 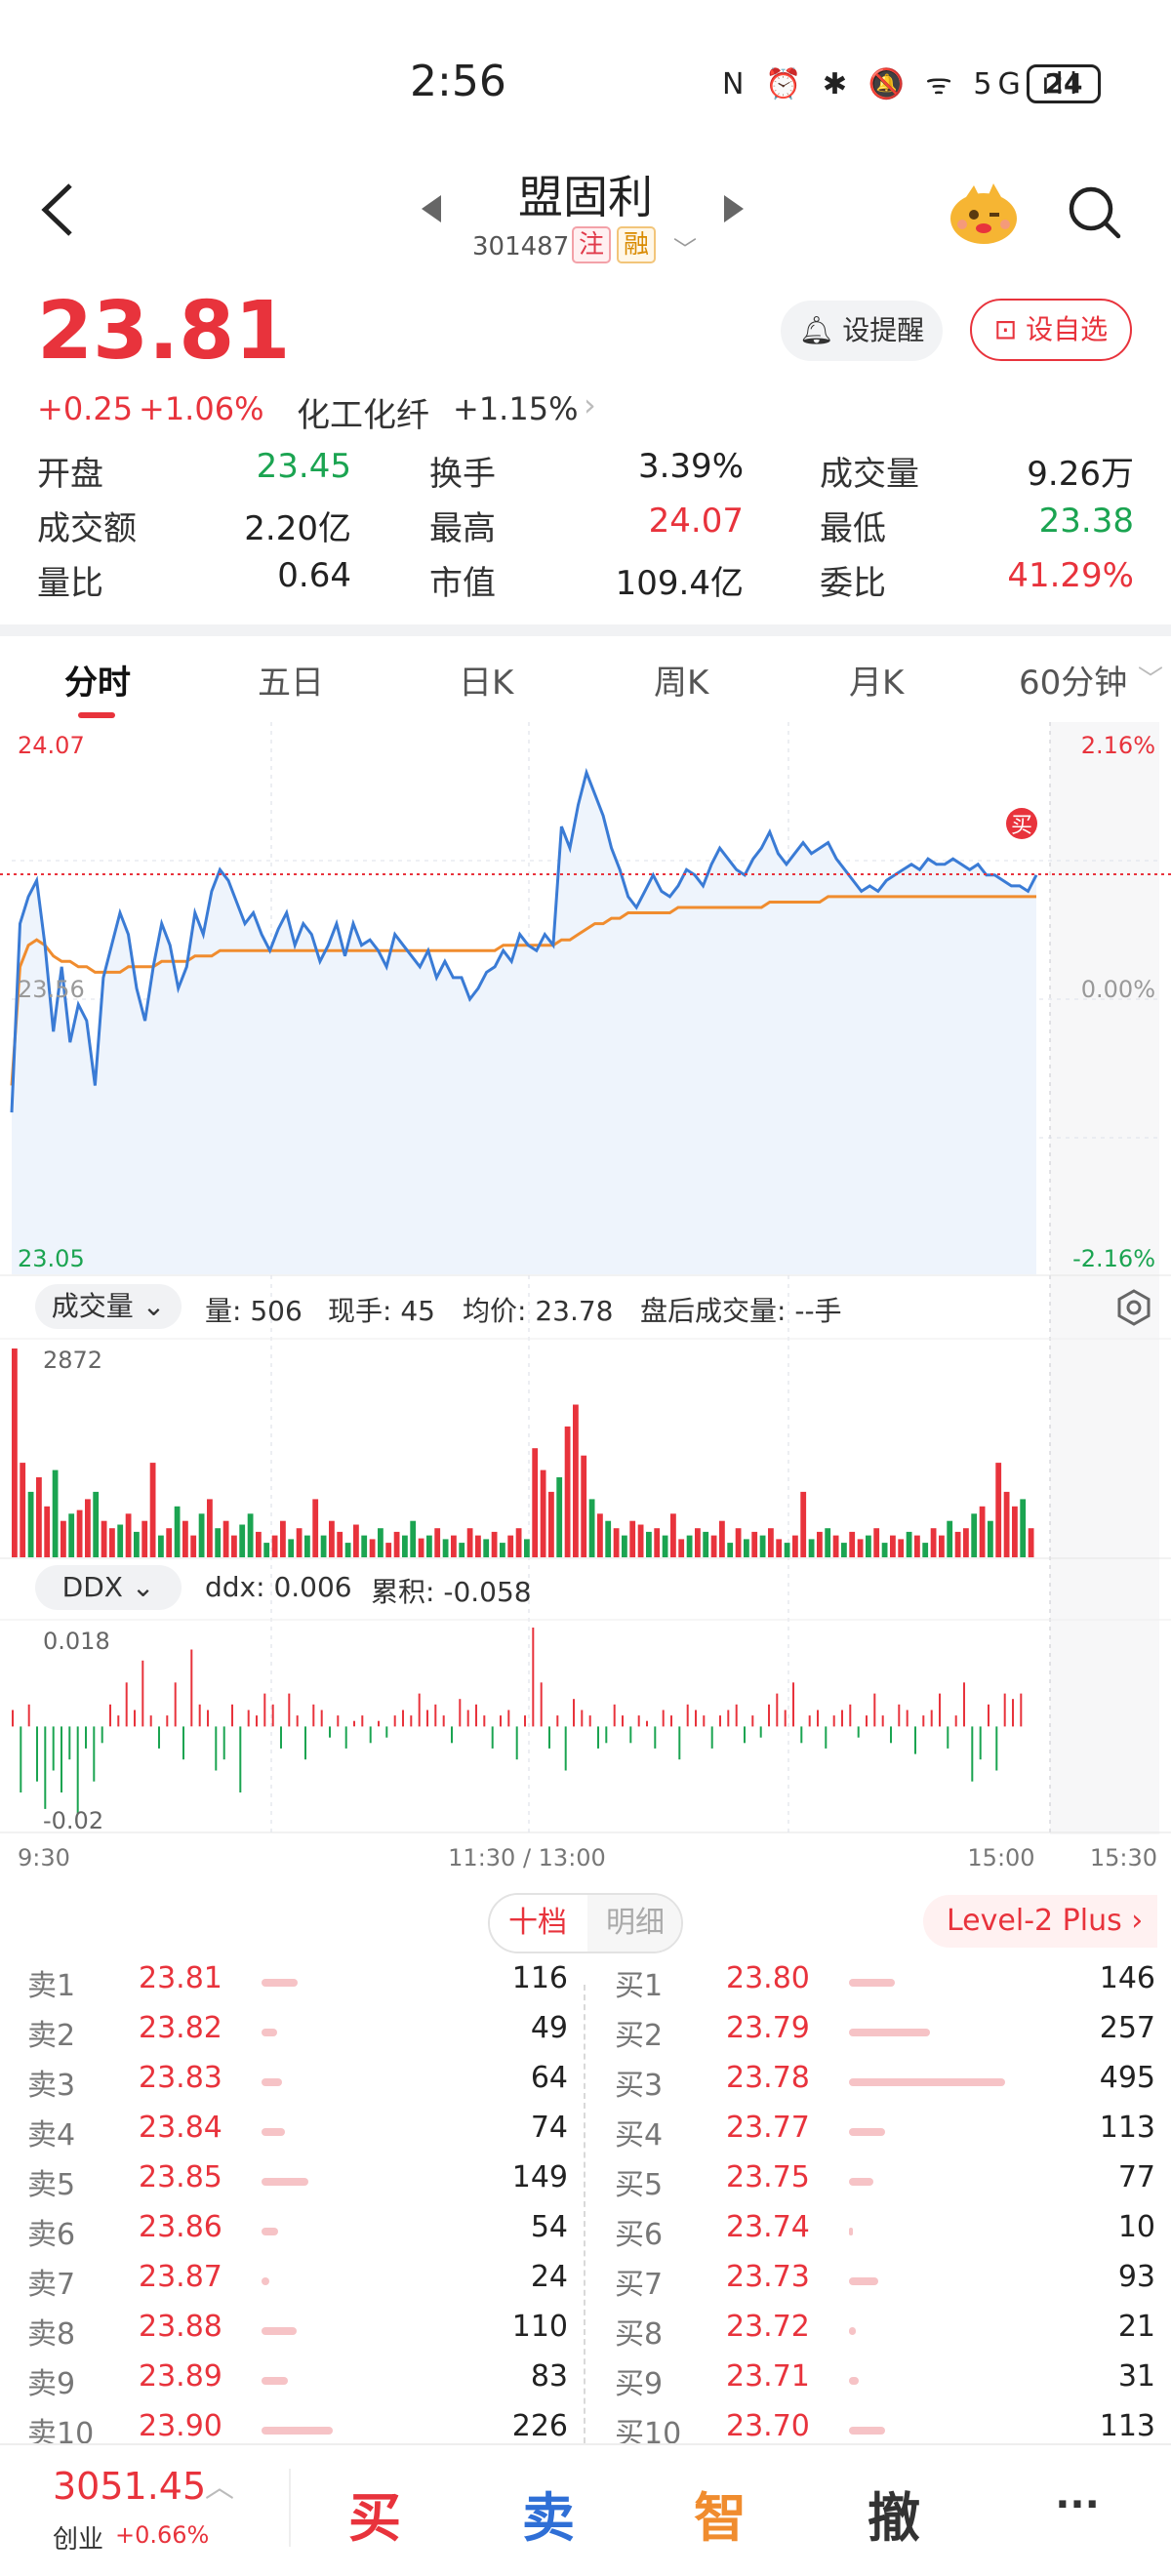 What do you see at coordinates (894, 2518) in the screenshot?
I see `cancel-order-button: 撤` at bounding box center [894, 2518].